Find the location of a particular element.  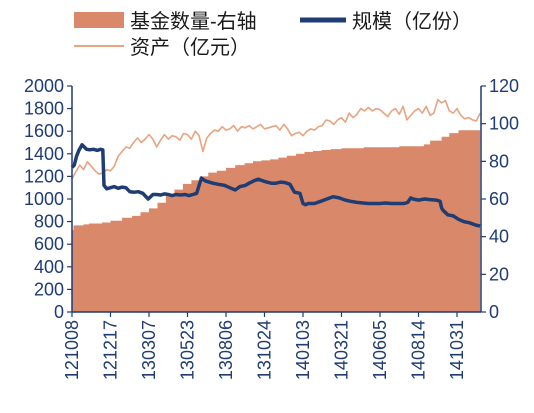

left-tick-label: 1400 is located at coordinates (44, 154).